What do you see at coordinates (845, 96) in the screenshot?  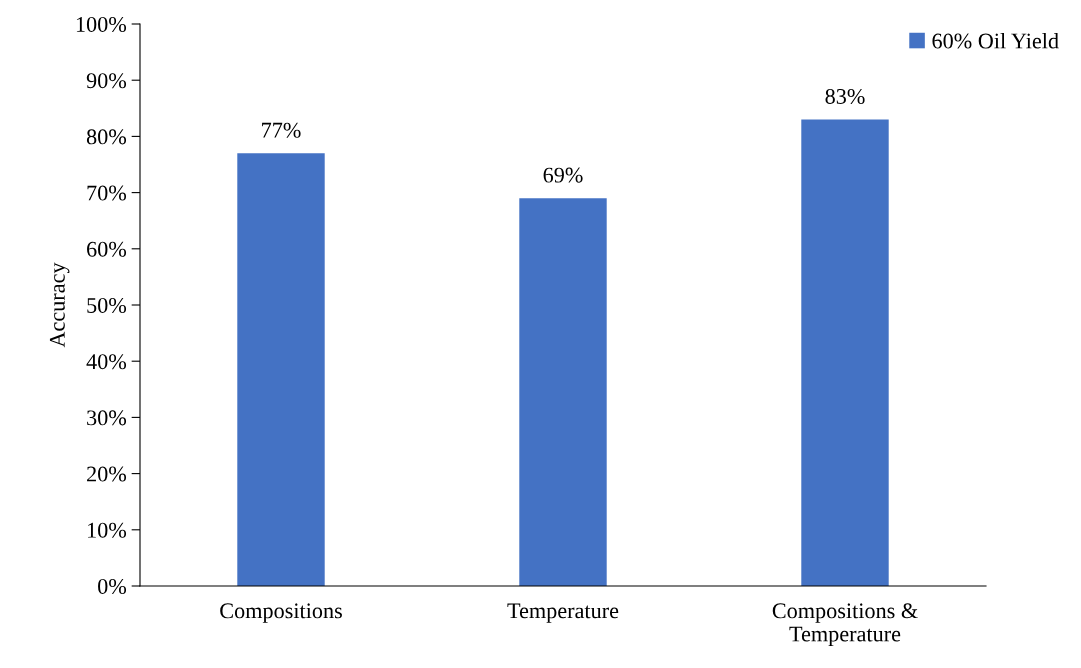 I see `data-label: 83%` at bounding box center [845, 96].